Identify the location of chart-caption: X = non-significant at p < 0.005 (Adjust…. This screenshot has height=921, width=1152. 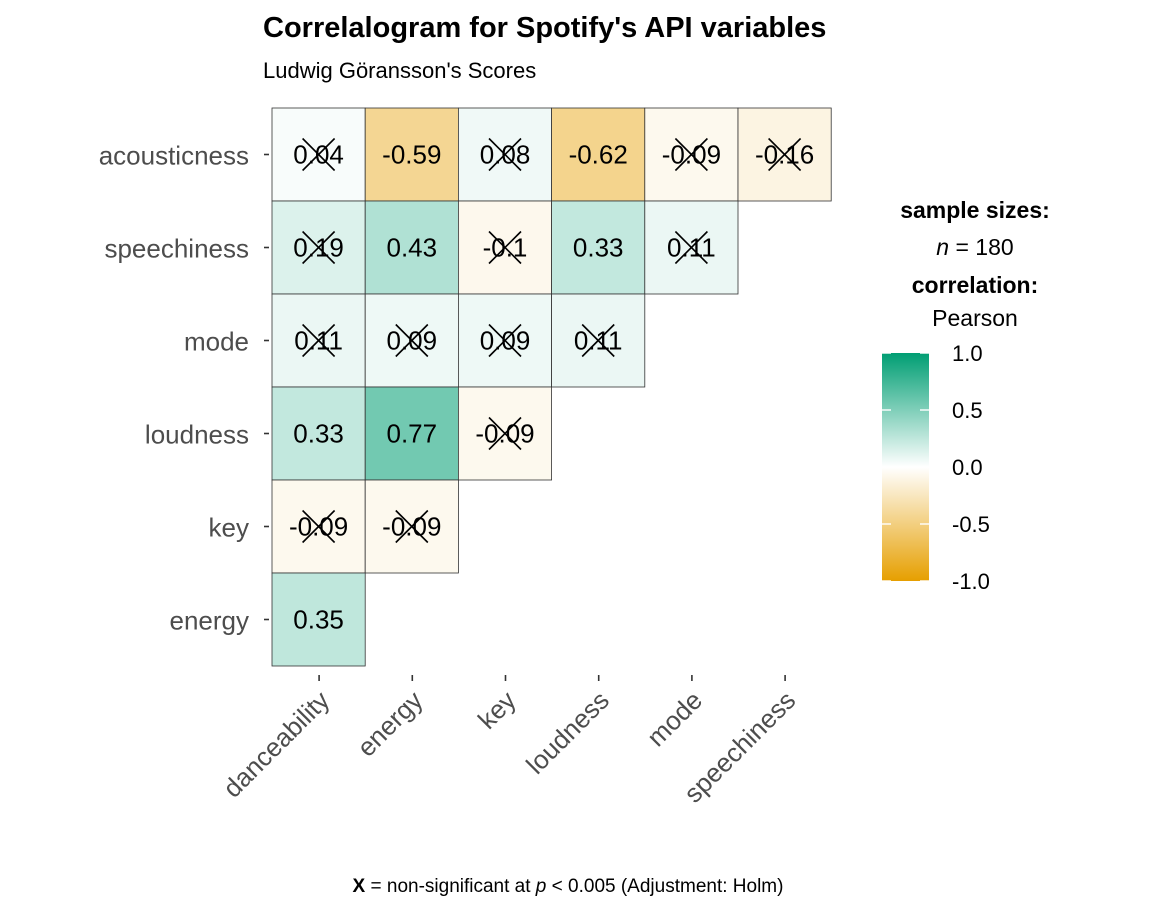
(568, 886).